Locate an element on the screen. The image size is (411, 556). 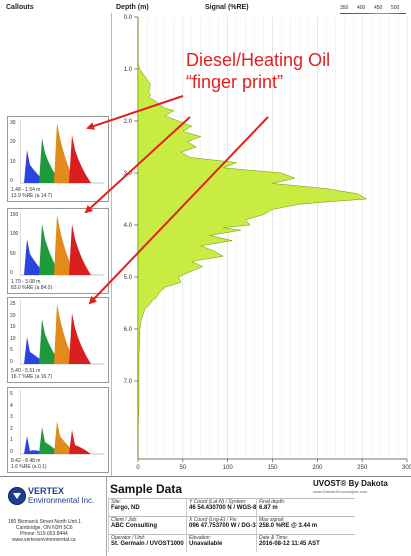
company-name: VERTEX is located at coordinates (46, 491).